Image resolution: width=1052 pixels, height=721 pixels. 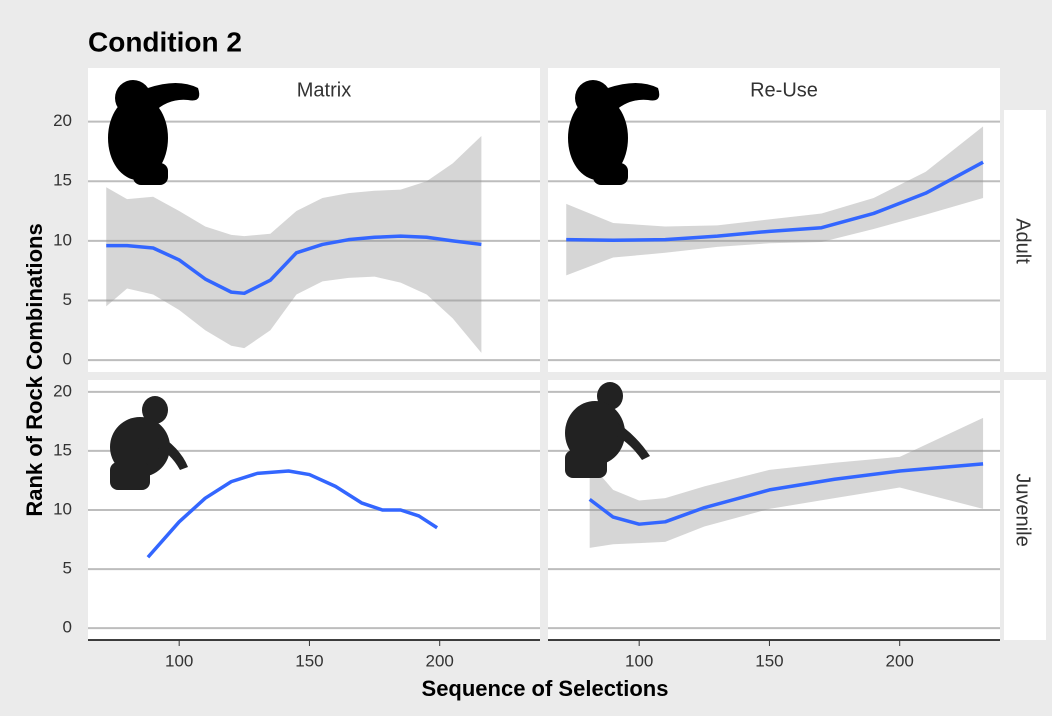 I want to click on y-axis-label: Rank of Rock Combinations, so click(x=34, y=369).